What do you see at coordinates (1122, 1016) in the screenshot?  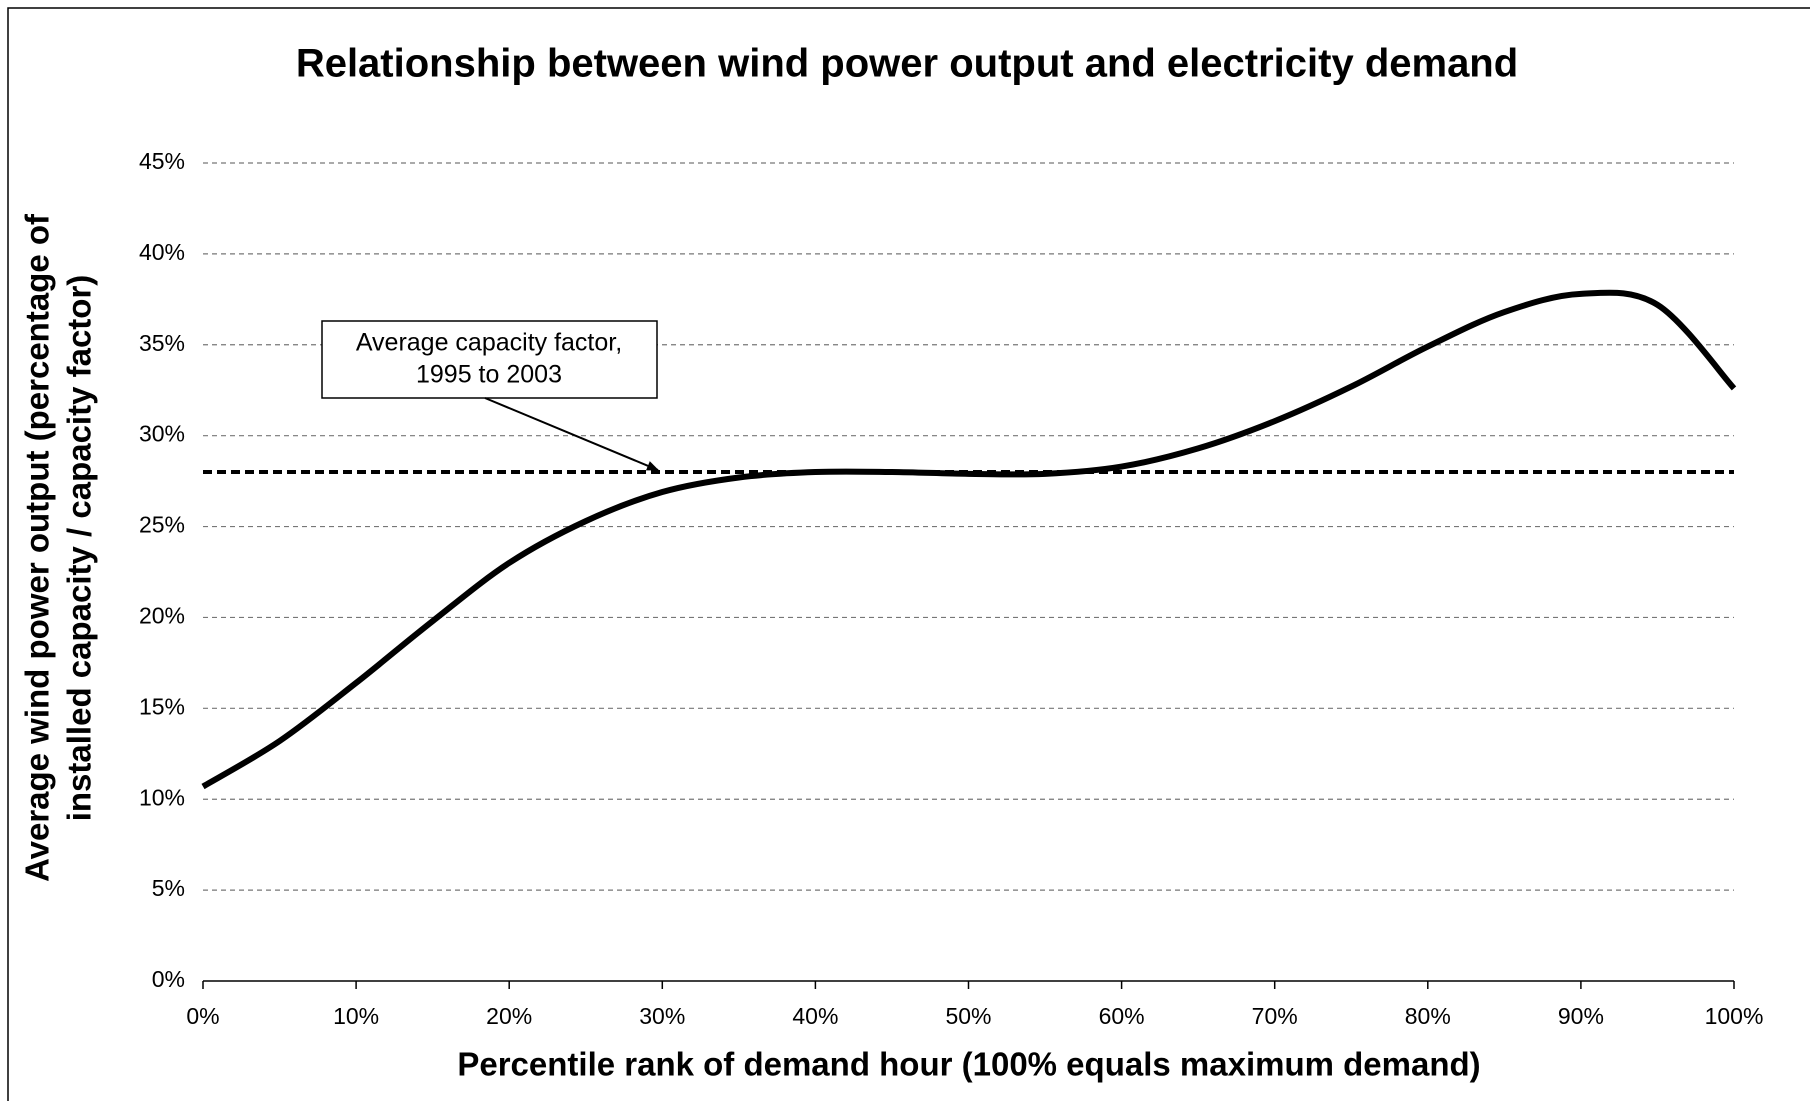 I see `x-tick-label: 60%` at bounding box center [1122, 1016].